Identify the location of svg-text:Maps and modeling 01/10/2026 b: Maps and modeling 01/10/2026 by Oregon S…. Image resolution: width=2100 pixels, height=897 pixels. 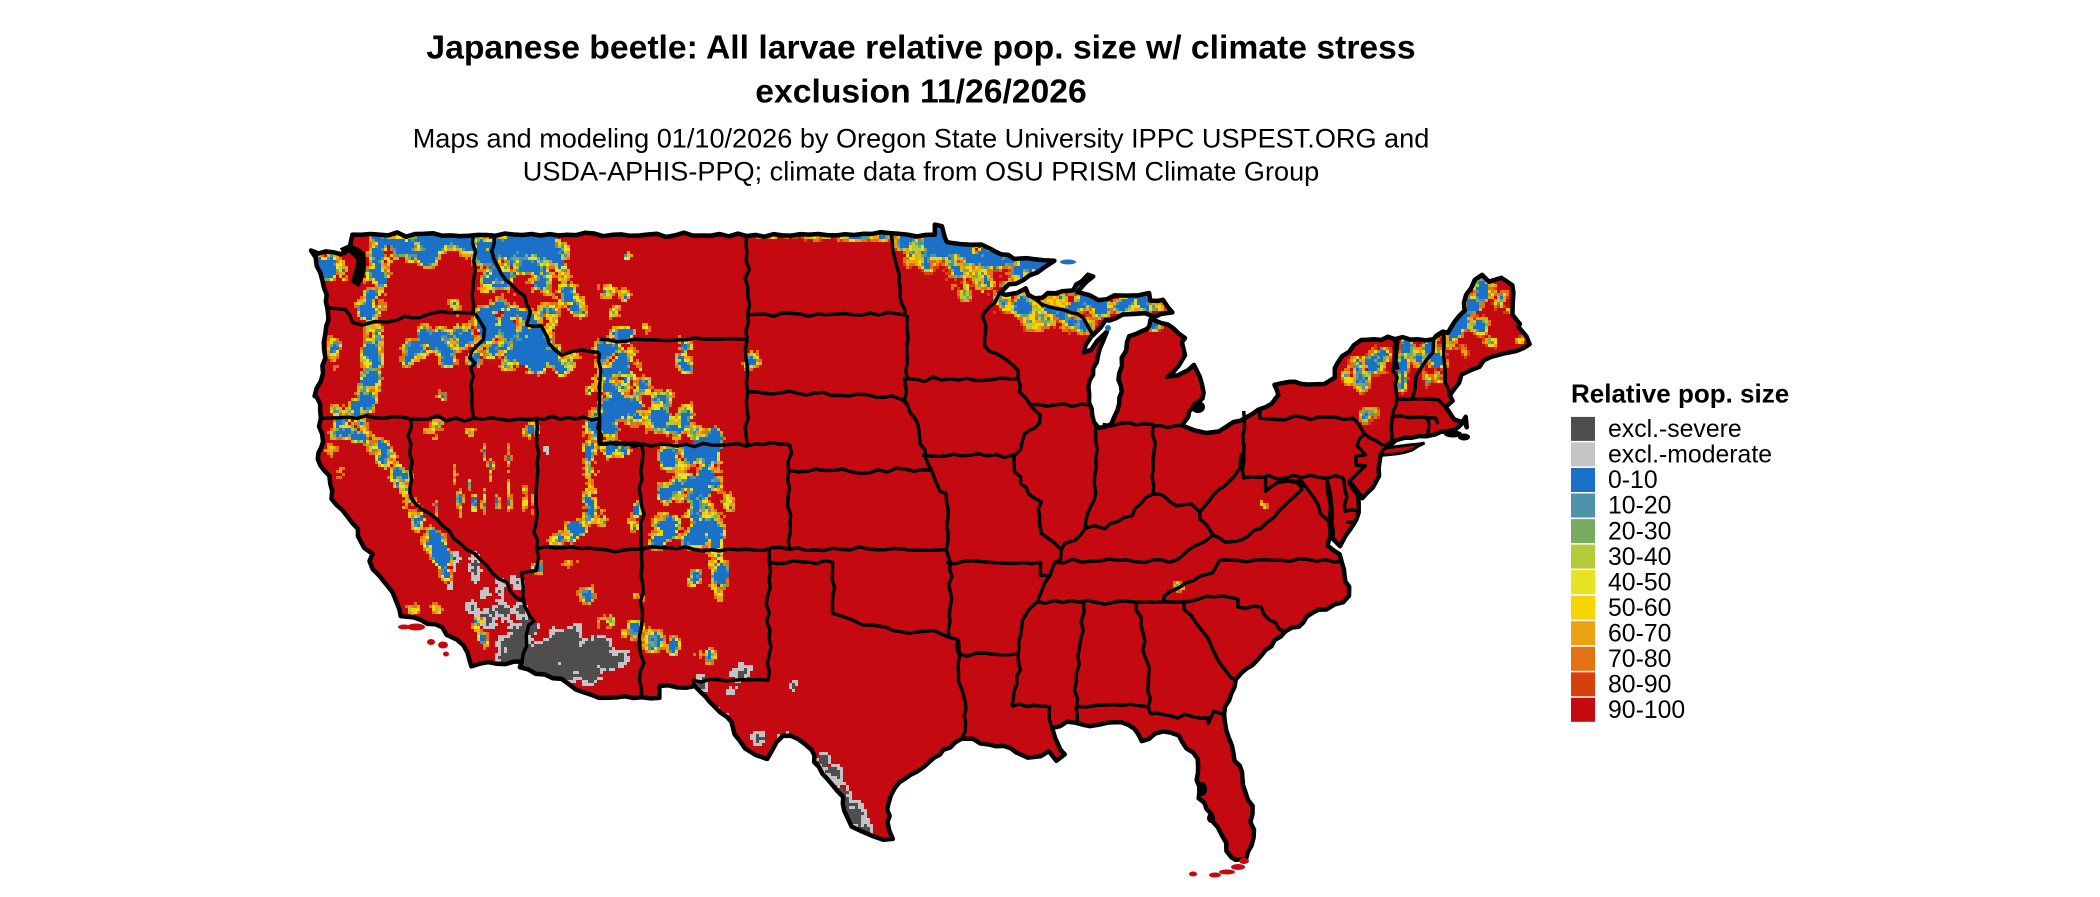
(921, 138).